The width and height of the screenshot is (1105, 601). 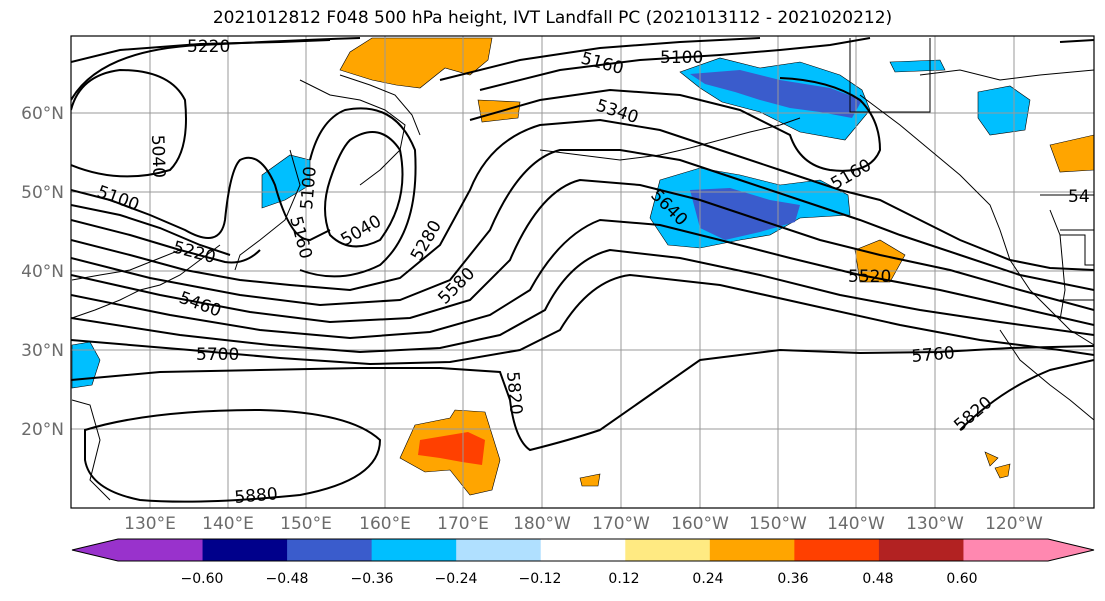 What do you see at coordinates (962, 579) in the screenshot?
I see `colorbar-tick: 0.60` at bounding box center [962, 579].